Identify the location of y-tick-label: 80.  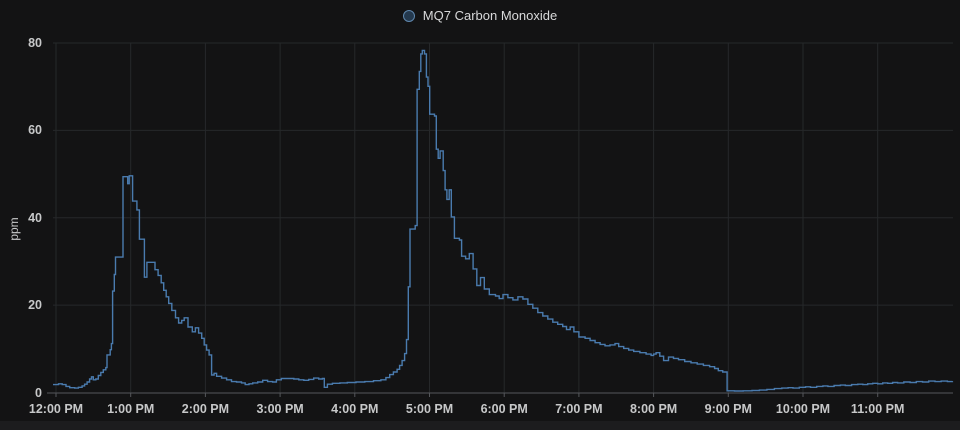
(35, 43).